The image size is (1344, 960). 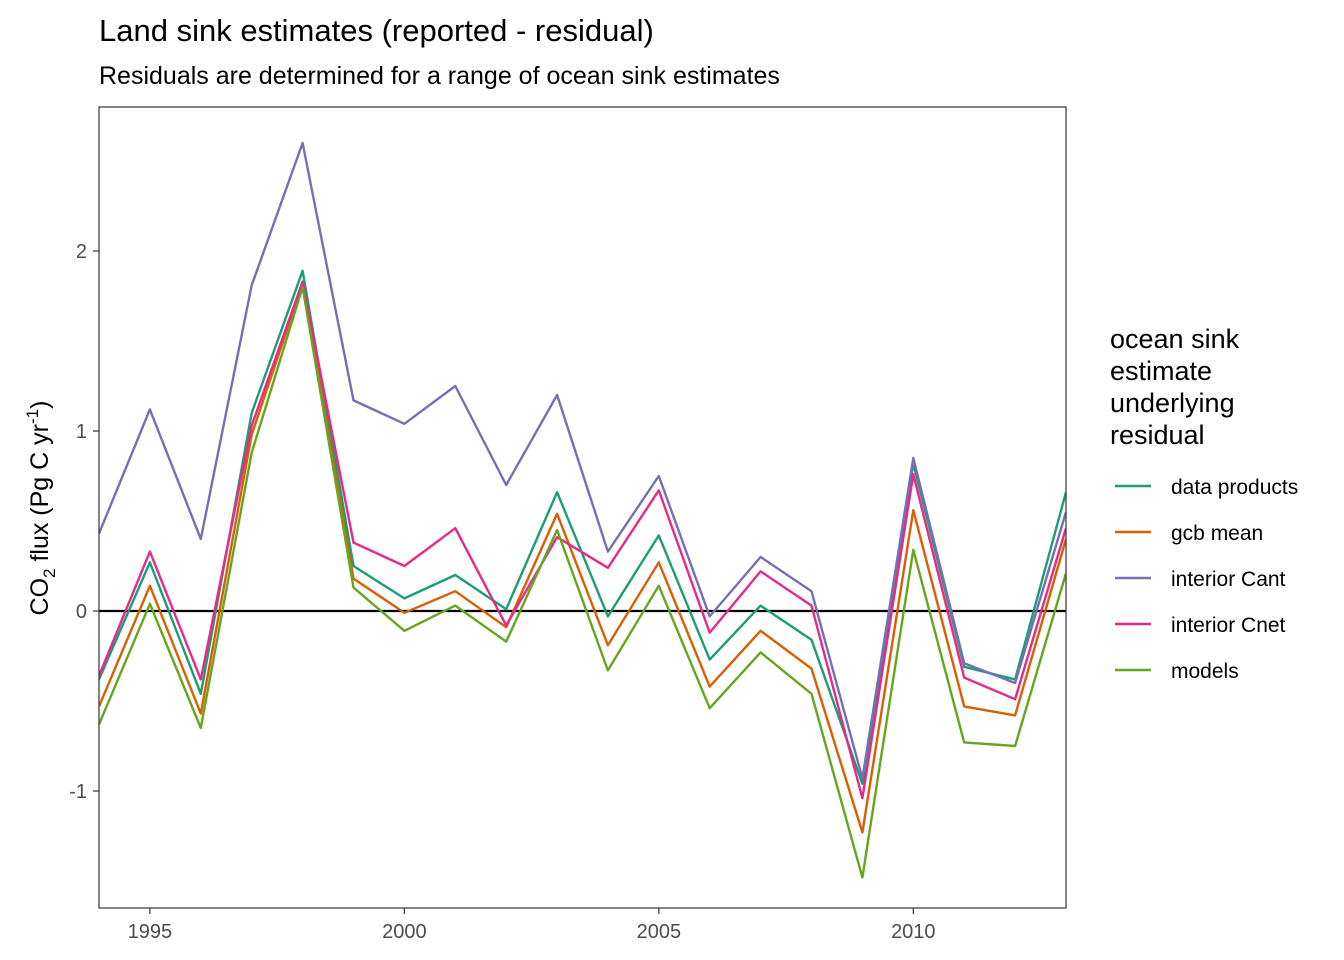 I want to click on legend-title-line: ocean sink, so click(x=1175, y=339).